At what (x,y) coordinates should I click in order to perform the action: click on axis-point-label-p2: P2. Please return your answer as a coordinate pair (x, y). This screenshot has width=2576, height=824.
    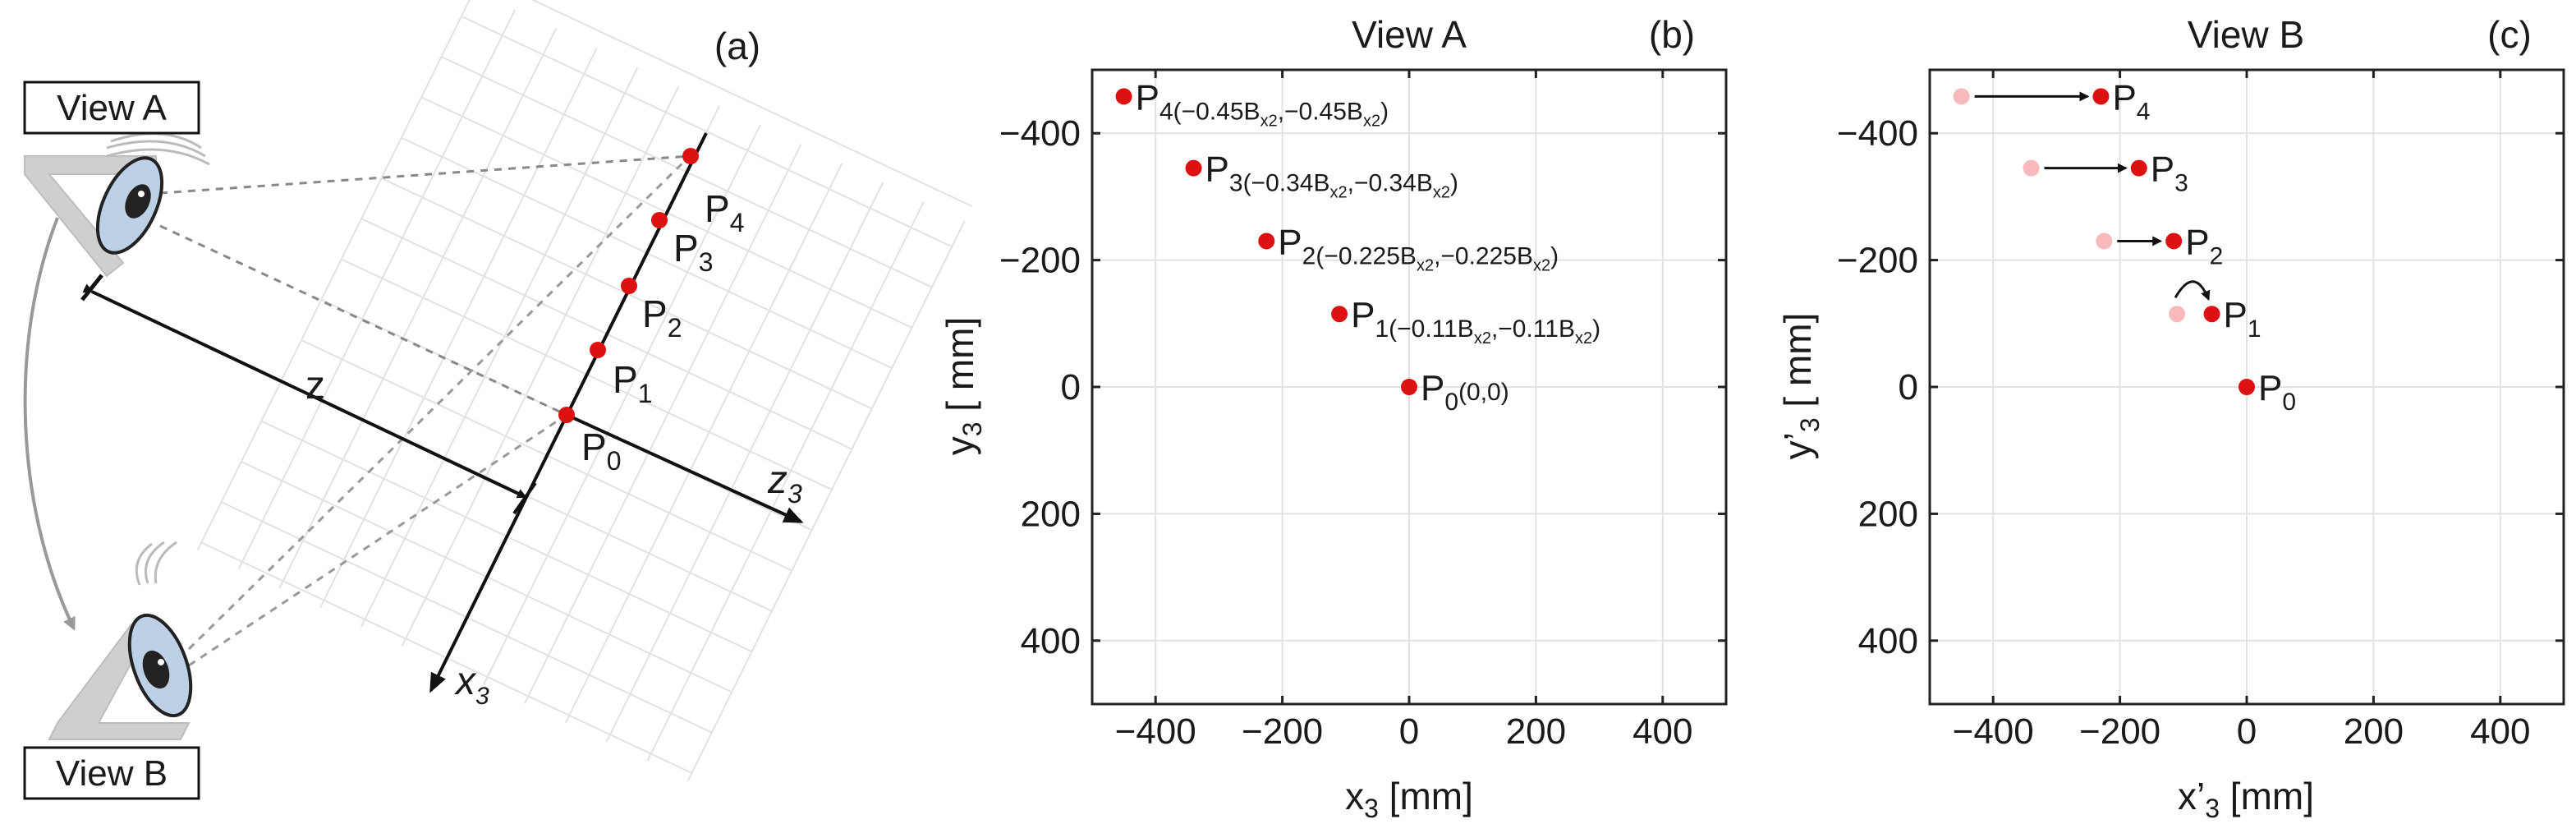
    Looking at the image, I should click on (662, 317).